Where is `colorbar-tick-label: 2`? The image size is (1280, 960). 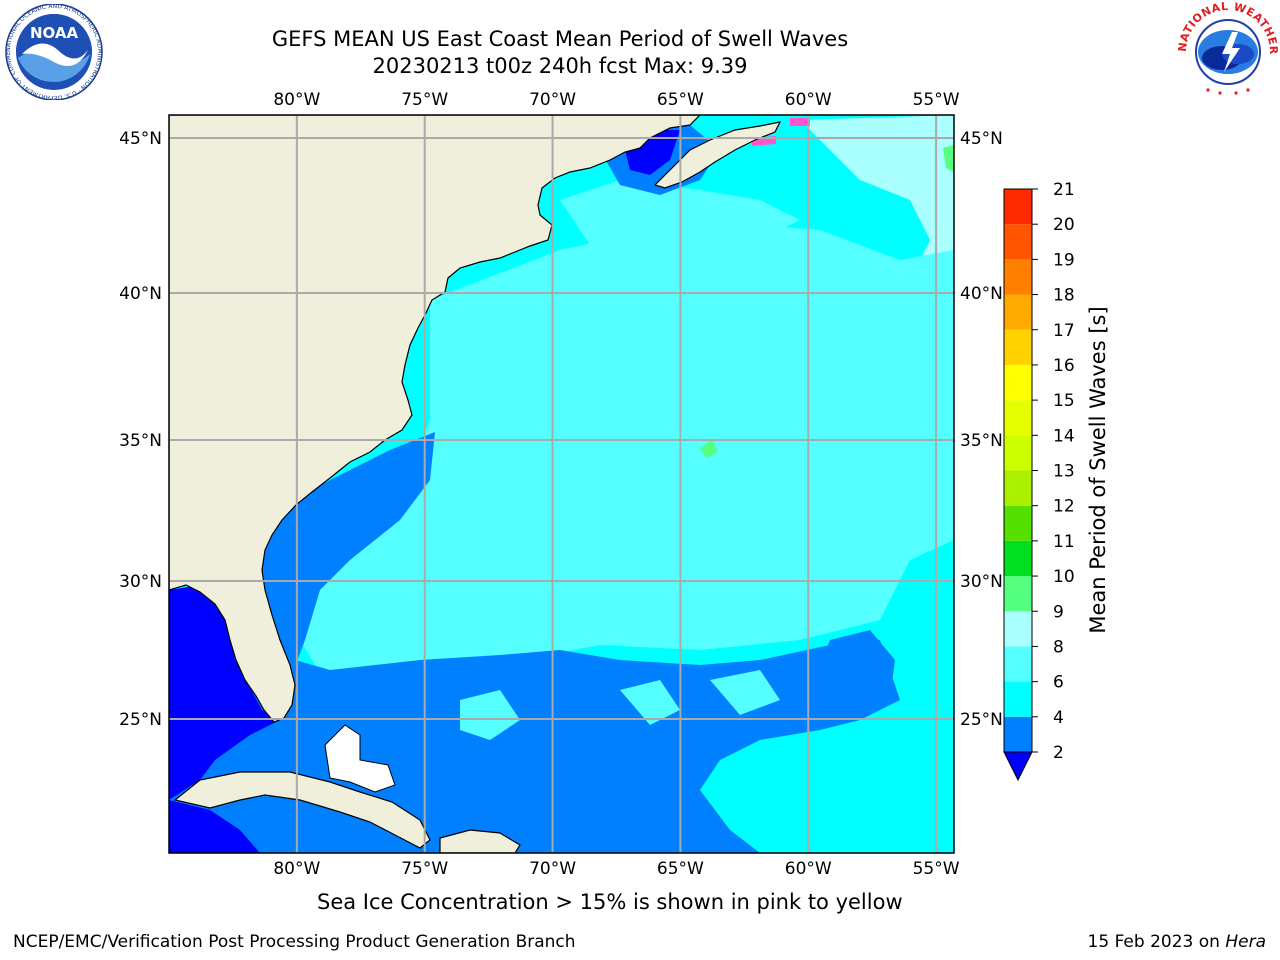 colorbar-tick-label: 2 is located at coordinates (1058, 753).